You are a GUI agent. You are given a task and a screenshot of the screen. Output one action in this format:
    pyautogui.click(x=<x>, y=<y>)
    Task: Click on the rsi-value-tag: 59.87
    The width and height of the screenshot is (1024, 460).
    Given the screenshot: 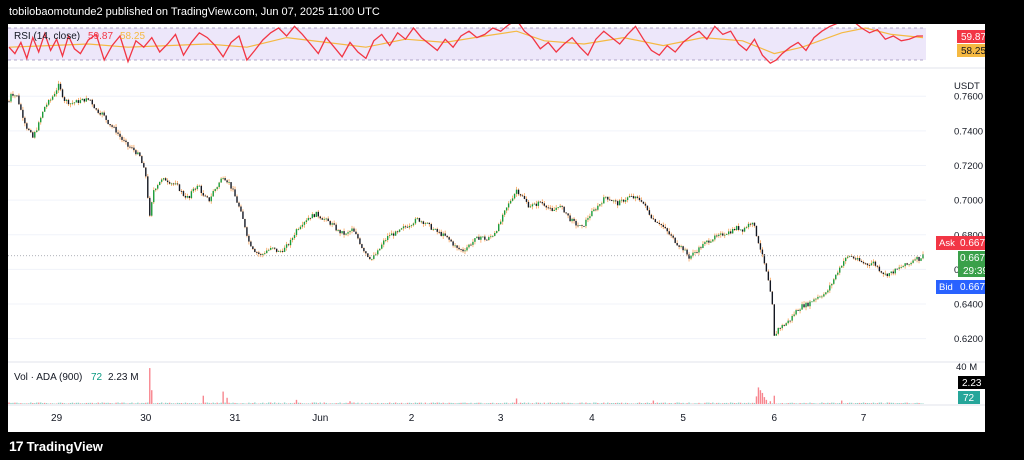 What is the action you would take?
    pyautogui.click(x=971, y=36)
    